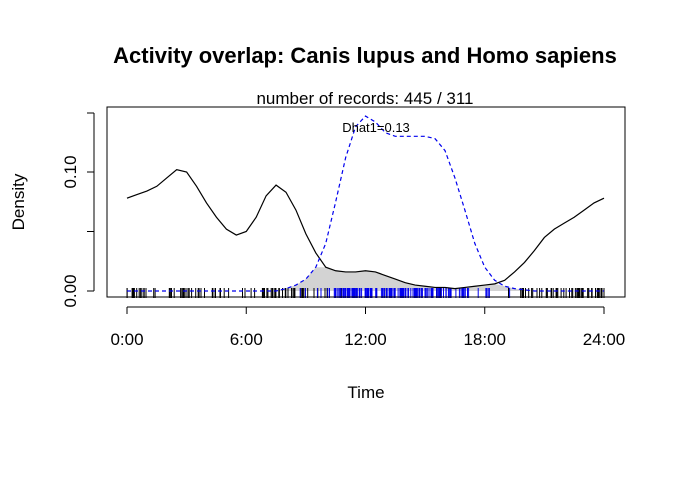  What do you see at coordinates (365, 339) in the screenshot?
I see `x-tick-label: 12:00` at bounding box center [365, 339].